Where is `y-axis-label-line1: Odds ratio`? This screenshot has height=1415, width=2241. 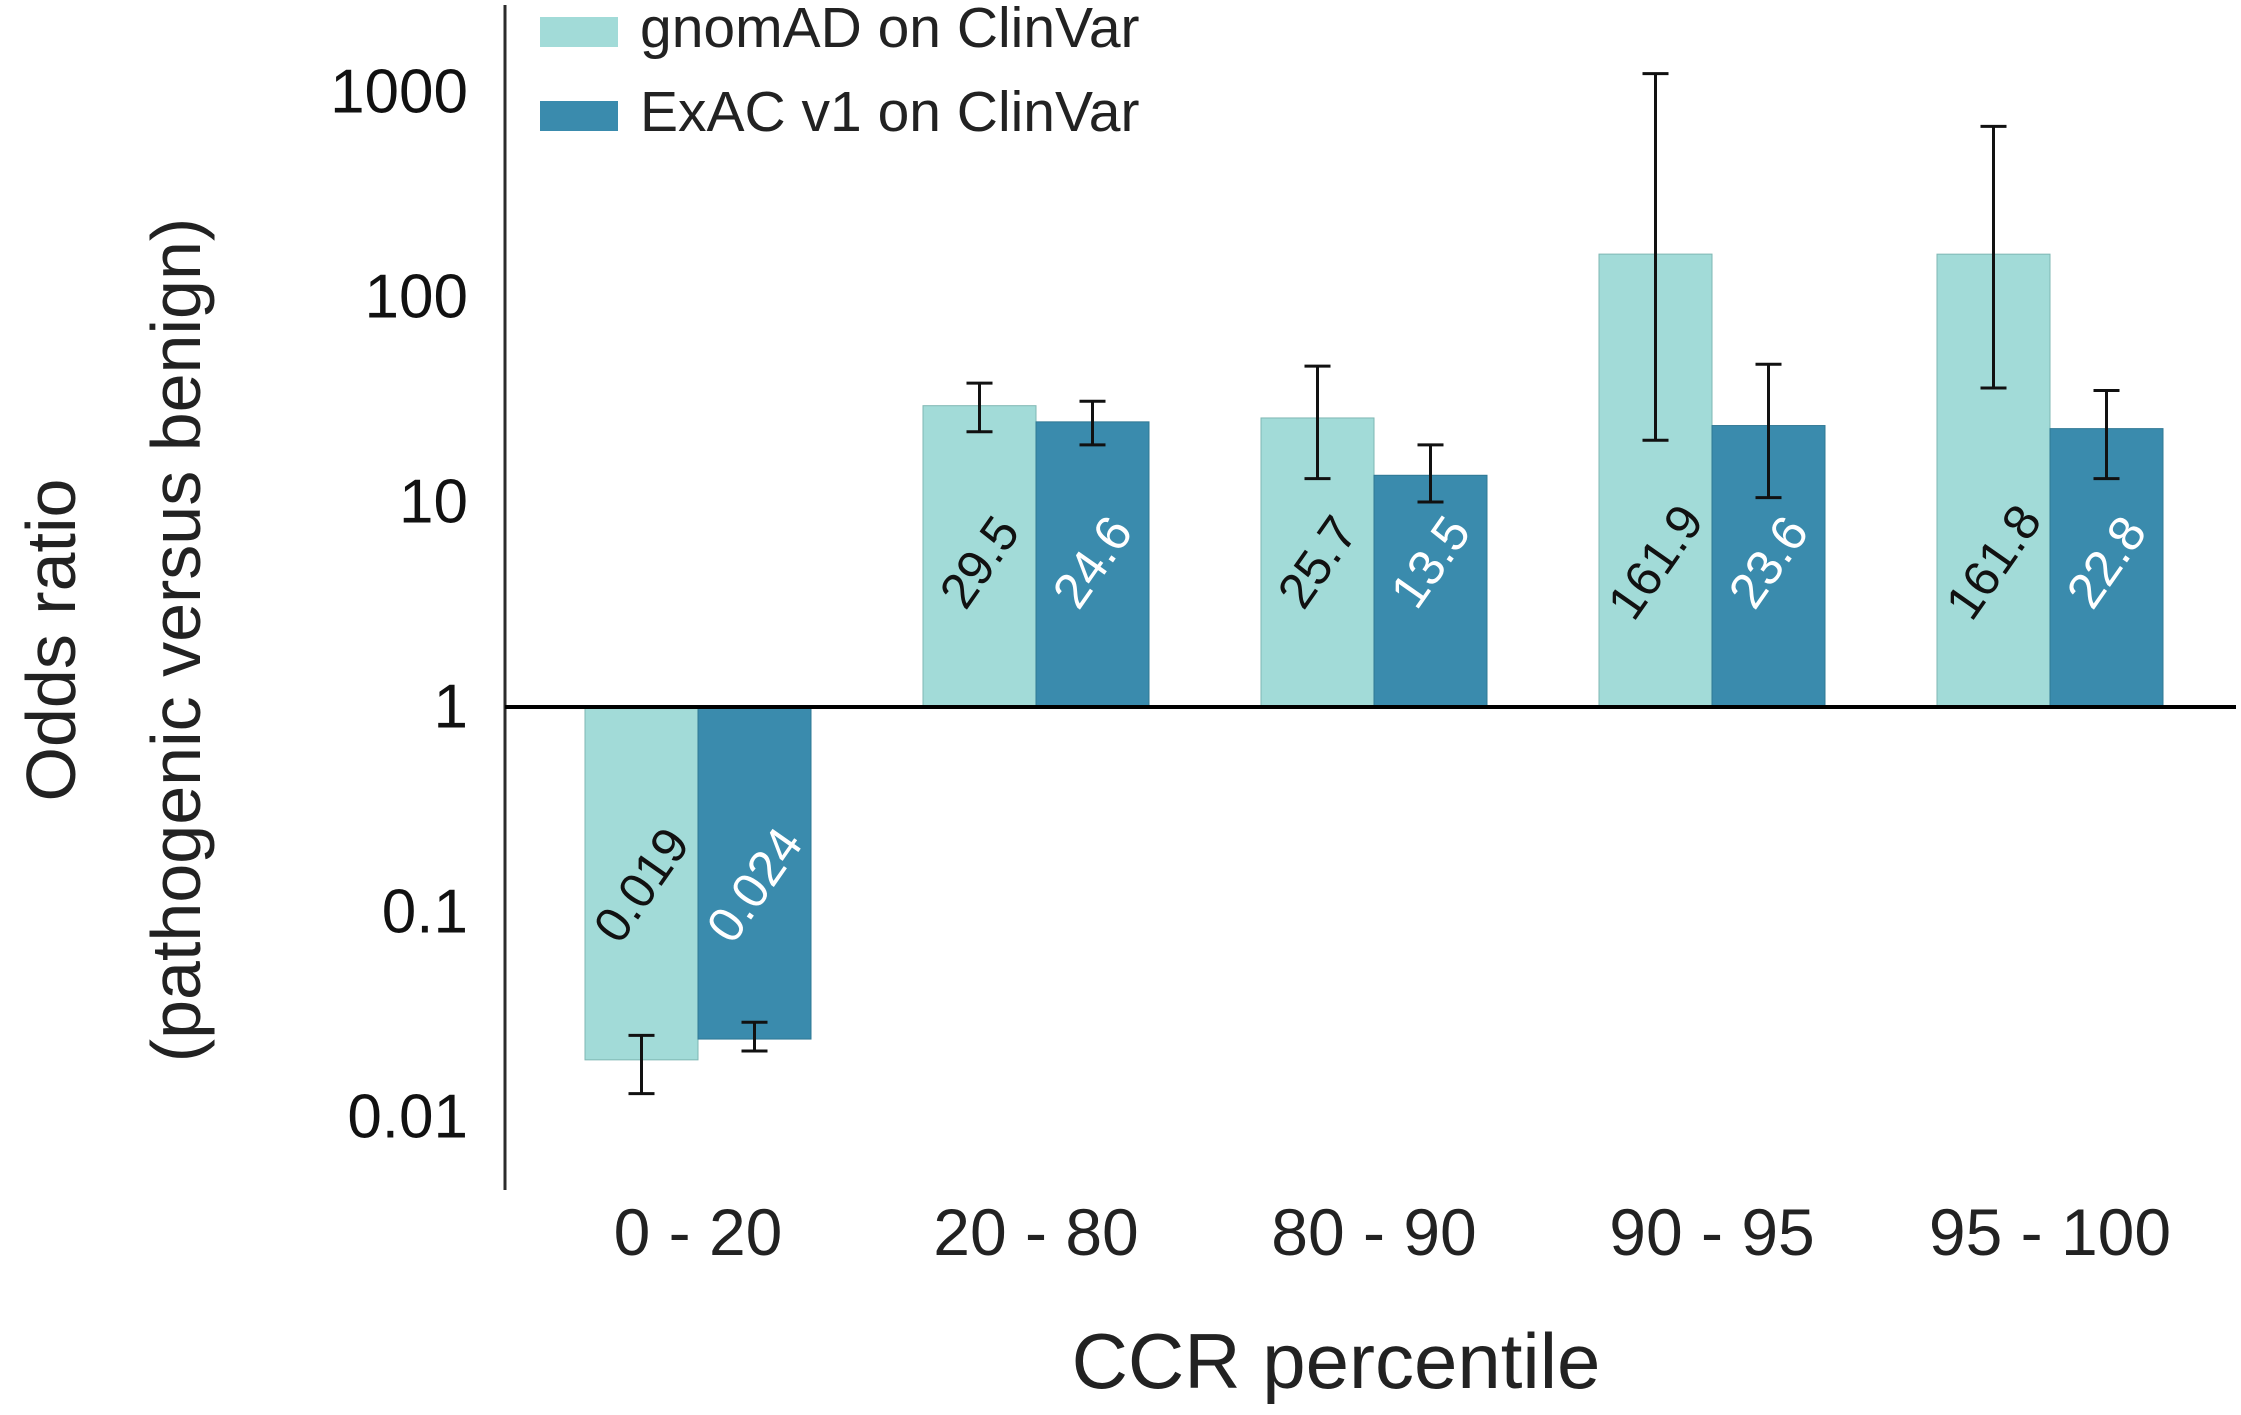
y-axis-label-line1: Odds ratio is located at coordinates (51, 640).